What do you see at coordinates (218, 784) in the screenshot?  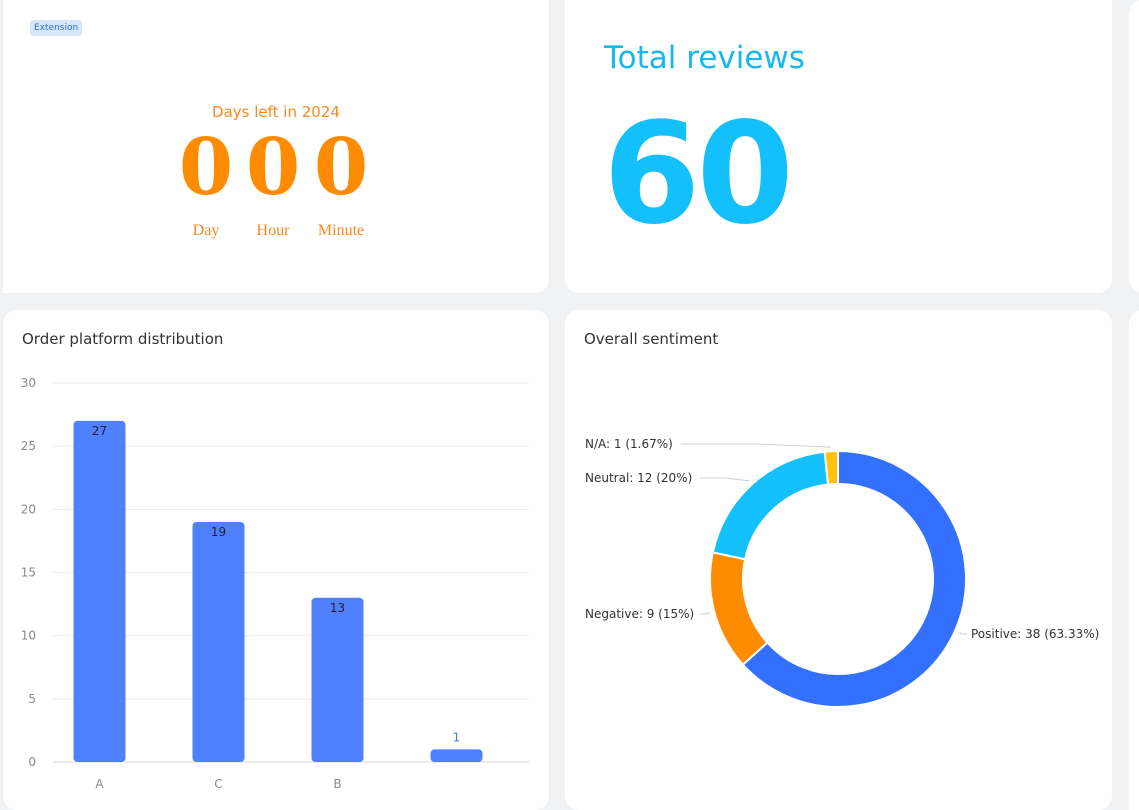 I see `x-tick-label: C` at bounding box center [218, 784].